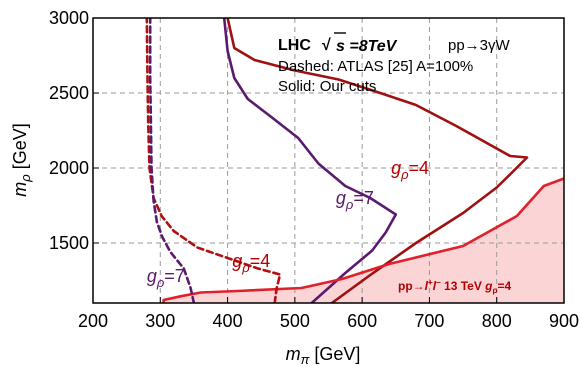 The height and width of the screenshot is (367, 581). I want to click on x-tick-label: 700, so click(429, 321).